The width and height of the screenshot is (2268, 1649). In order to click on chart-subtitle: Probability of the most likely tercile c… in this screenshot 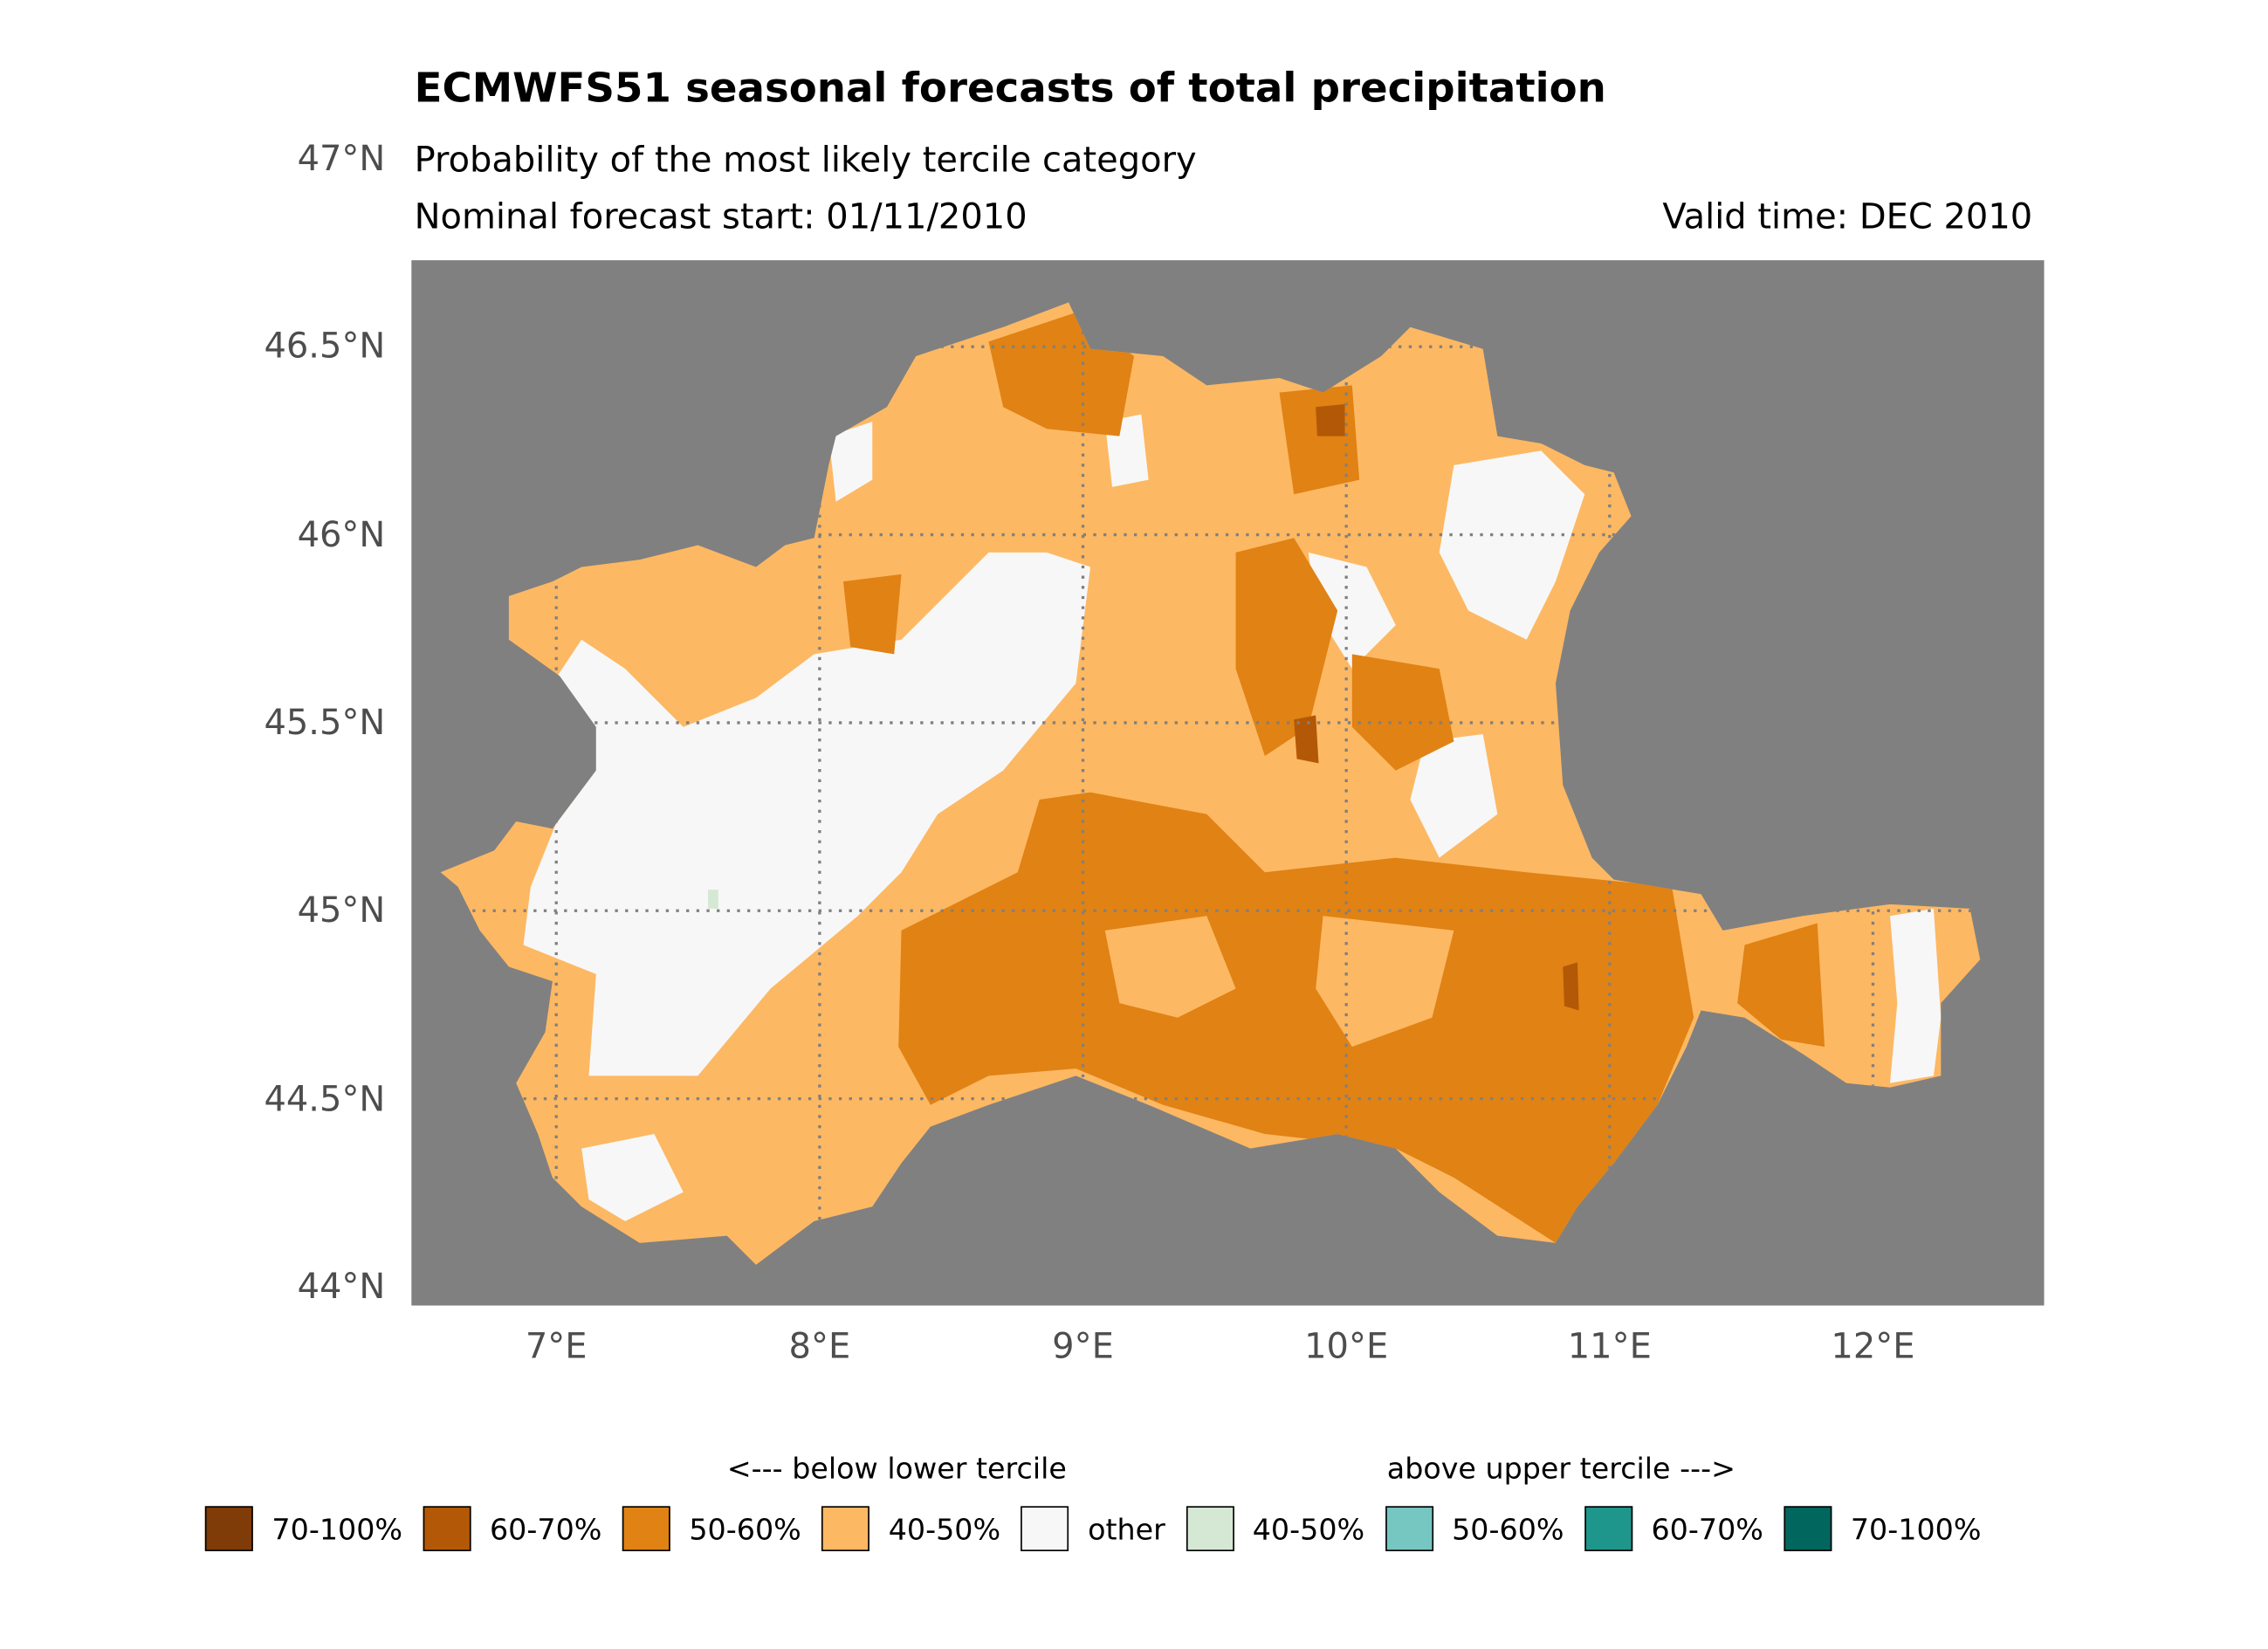, I will do `click(805, 160)`.